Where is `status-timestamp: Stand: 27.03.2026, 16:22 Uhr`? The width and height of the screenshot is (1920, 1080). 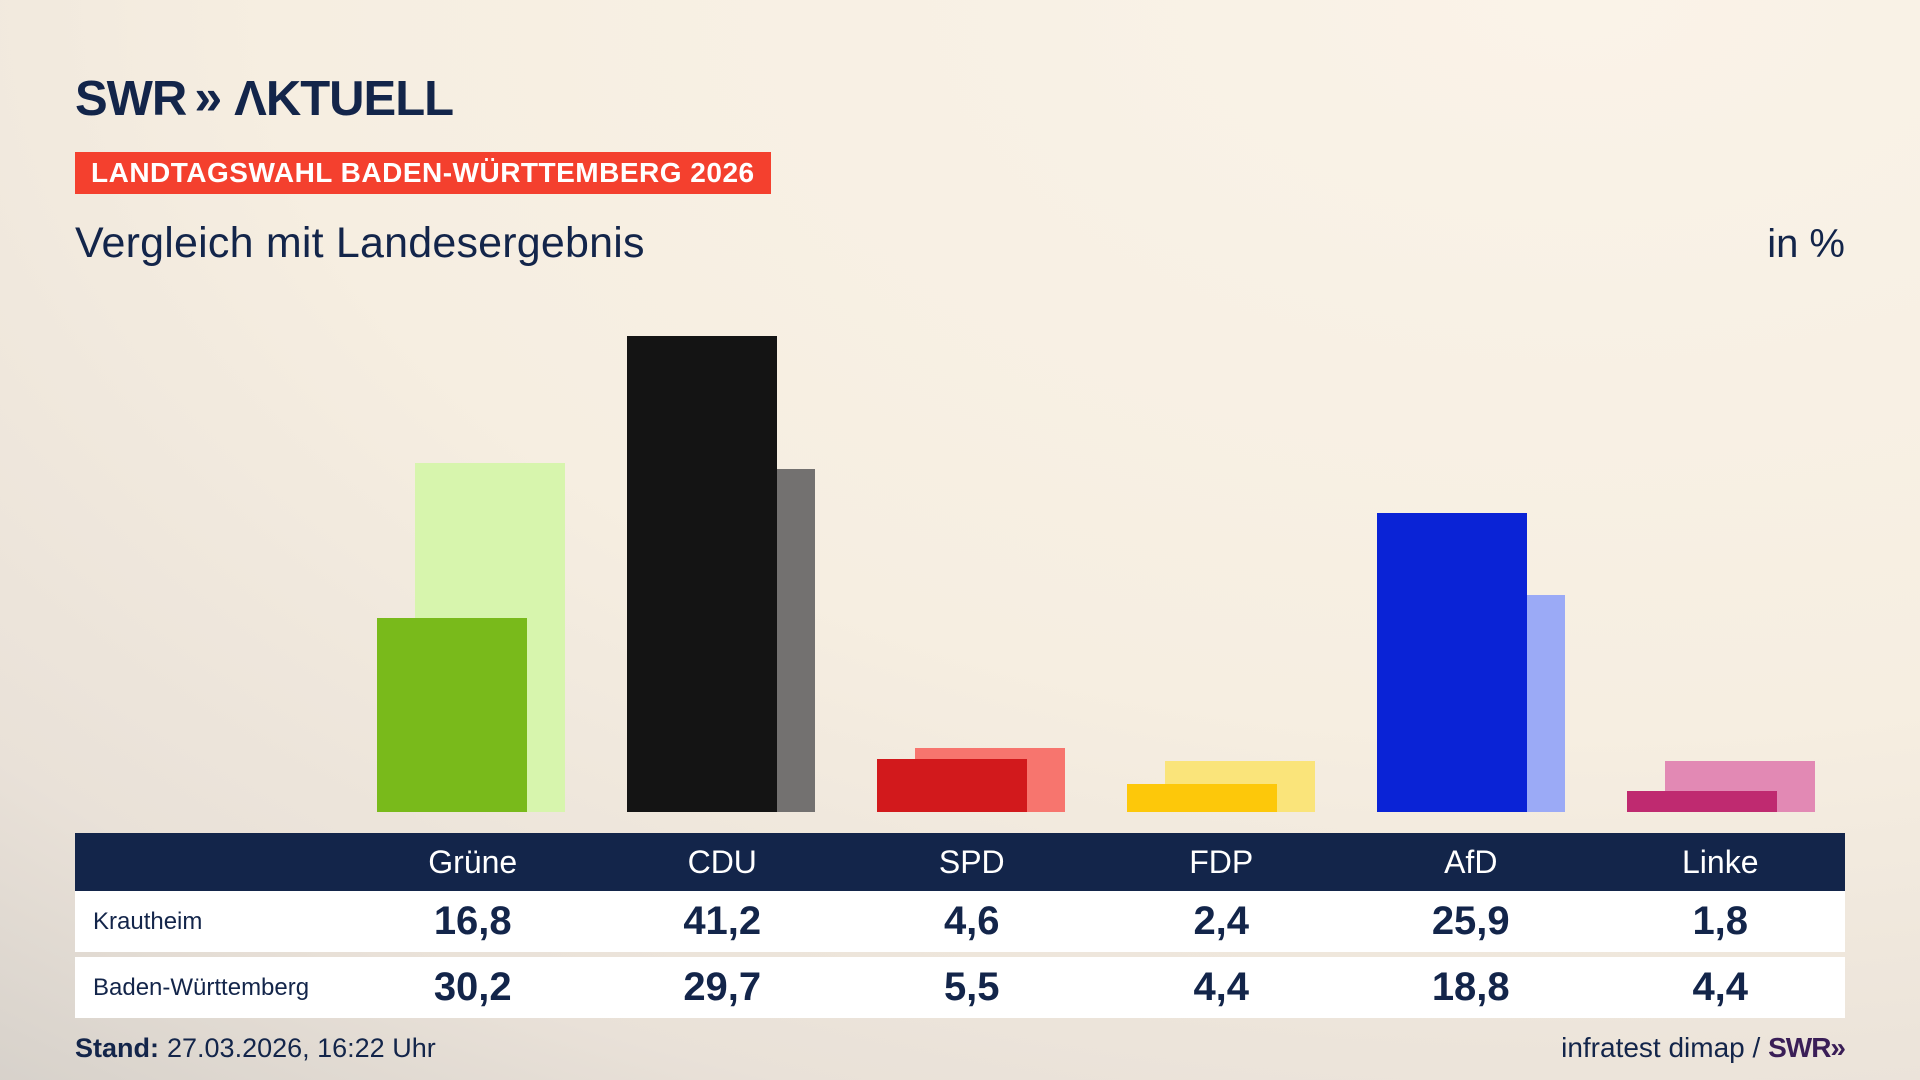 status-timestamp: Stand: 27.03.2026, 16:22 Uhr is located at coordinates (255, 1048).